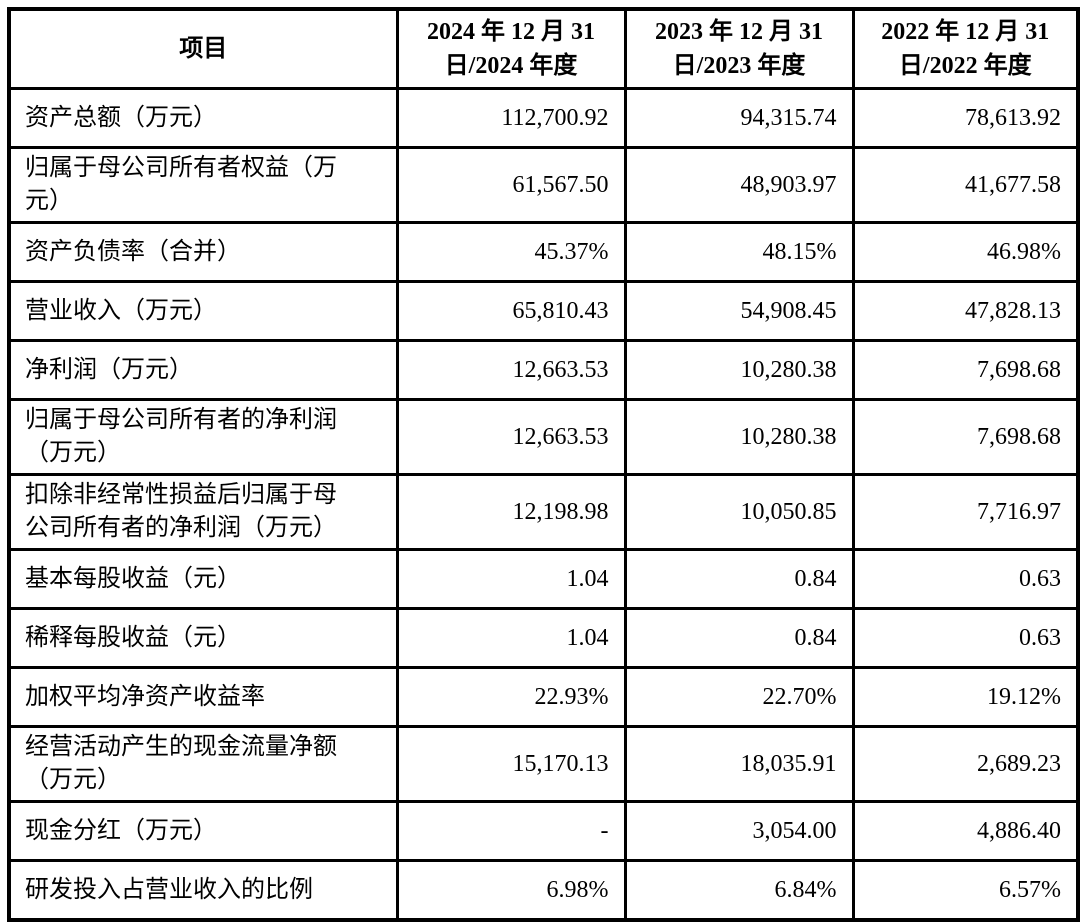  I want to click on table-row: 基本每股收益（元） 1.04 0.84 0.63, so click(543, 579).